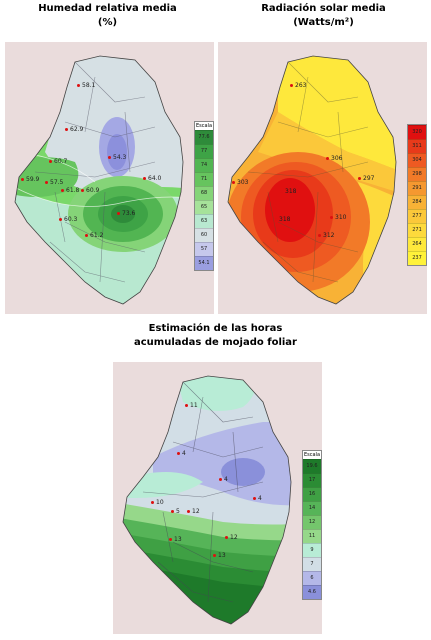  Describe the element at coordinates (94, 235) in the screenshot. I see `humidity-station: 61.2` at that location.